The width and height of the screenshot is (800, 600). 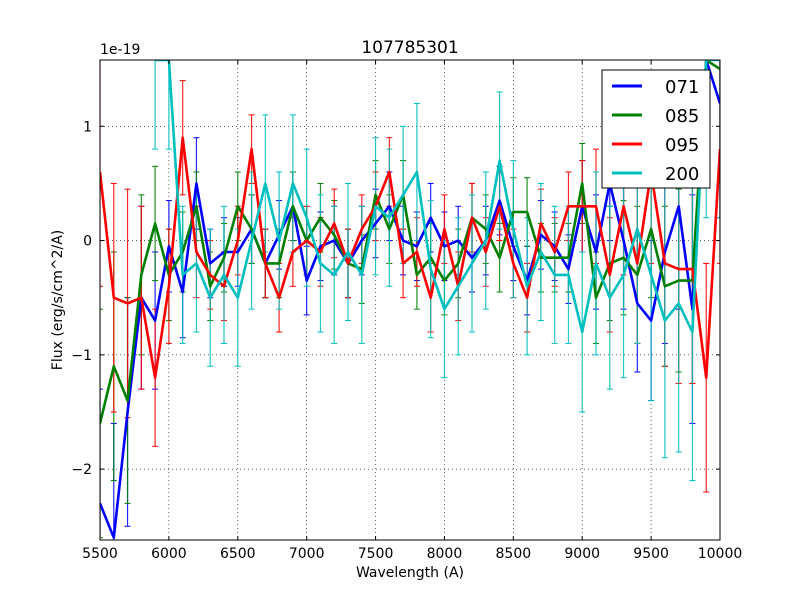 I want to click on y-tick-label: 1, so click(x=87, y=127).